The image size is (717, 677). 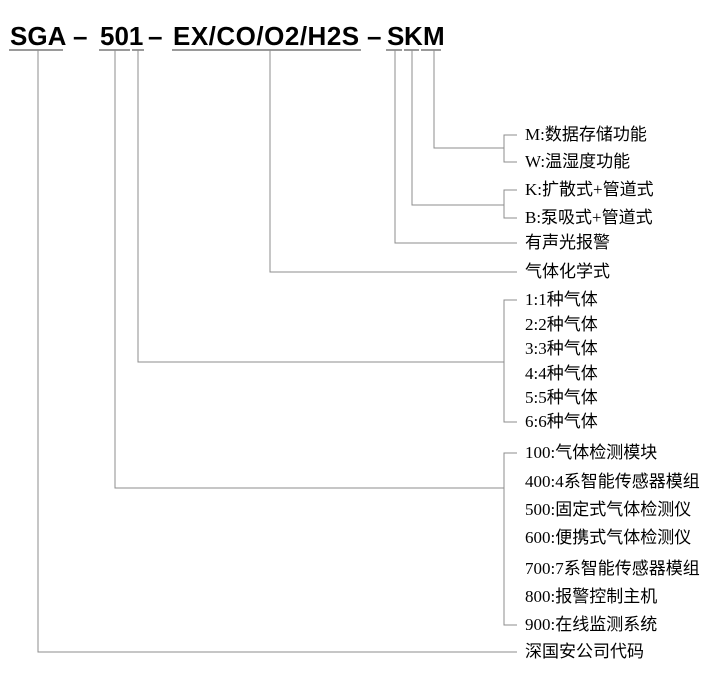 I want to click on model-part-option-k: K, so click(x=413, y=36).